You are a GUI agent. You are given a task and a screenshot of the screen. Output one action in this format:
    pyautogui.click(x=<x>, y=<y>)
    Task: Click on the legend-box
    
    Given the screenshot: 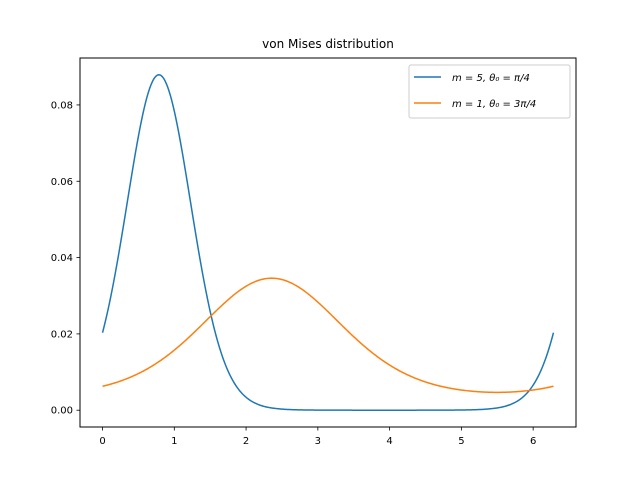 What is the action you would take?
    pyautogui.click(x=489, y=91)
    